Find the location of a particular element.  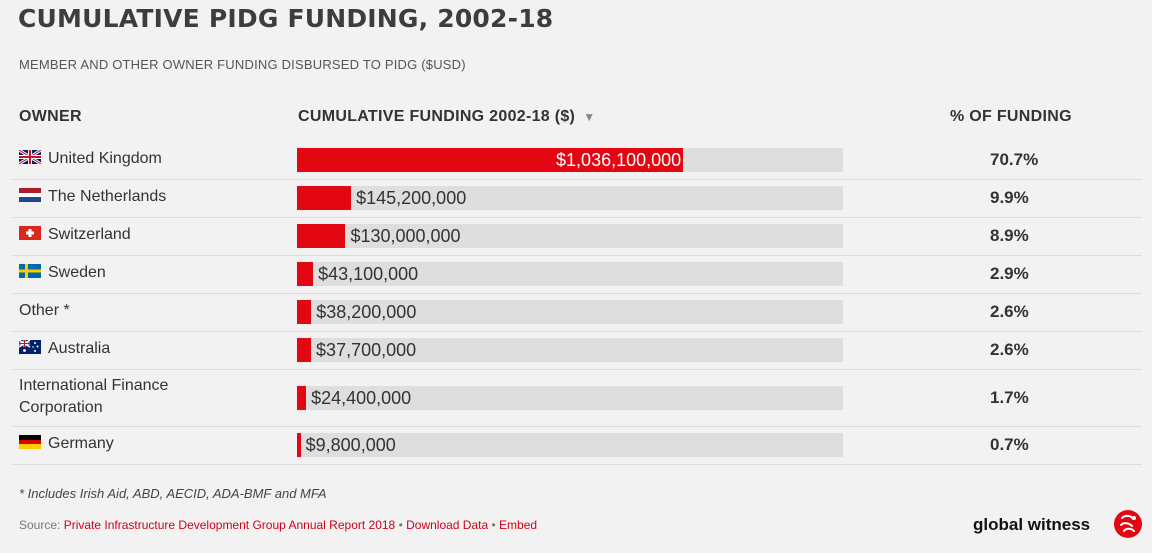

bar-value-label: $24,400,000 is located at coordinates (361, 397).